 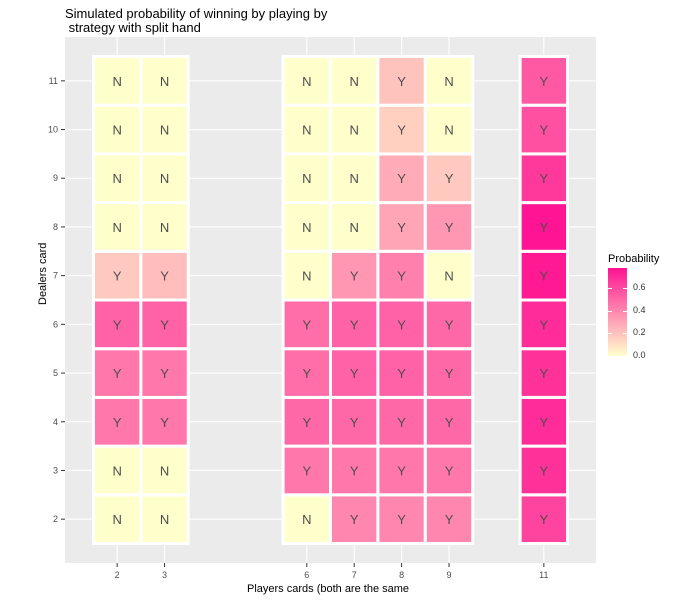 I want to click on y-tick-label: 8, so click(x=55, y=227).